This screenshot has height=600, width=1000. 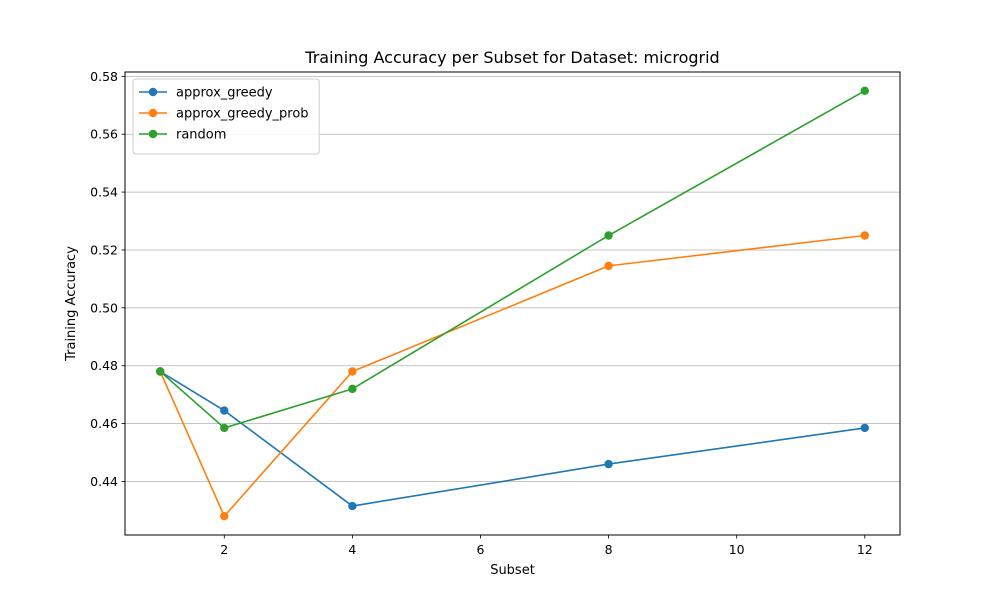 What do you see at coordinates (104, 192) in the screenshot?
I see `y-tick-label: 0.54` at bounding box center [104, 192].